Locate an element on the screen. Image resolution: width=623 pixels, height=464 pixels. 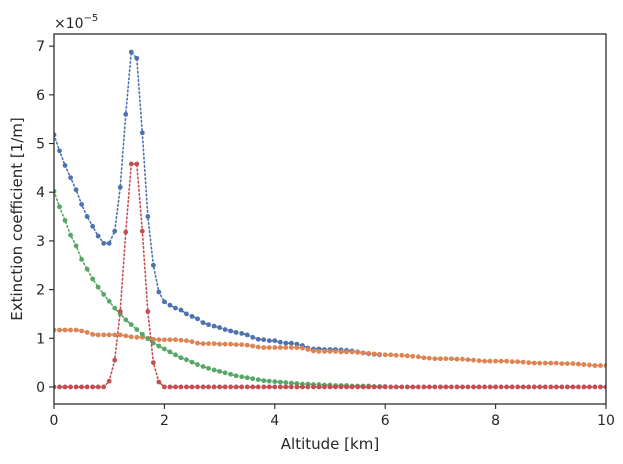
y-tick-label: 3 is located at coordinates (40, 242).